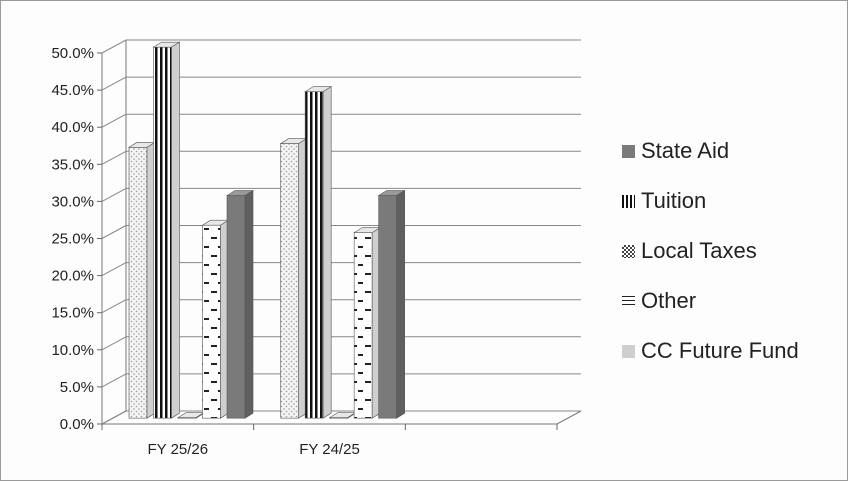 The image size is (848, 481). Describe the element at coordinates (732, 301) in the screenshot. I see `legend-item-other: Other` at that location.